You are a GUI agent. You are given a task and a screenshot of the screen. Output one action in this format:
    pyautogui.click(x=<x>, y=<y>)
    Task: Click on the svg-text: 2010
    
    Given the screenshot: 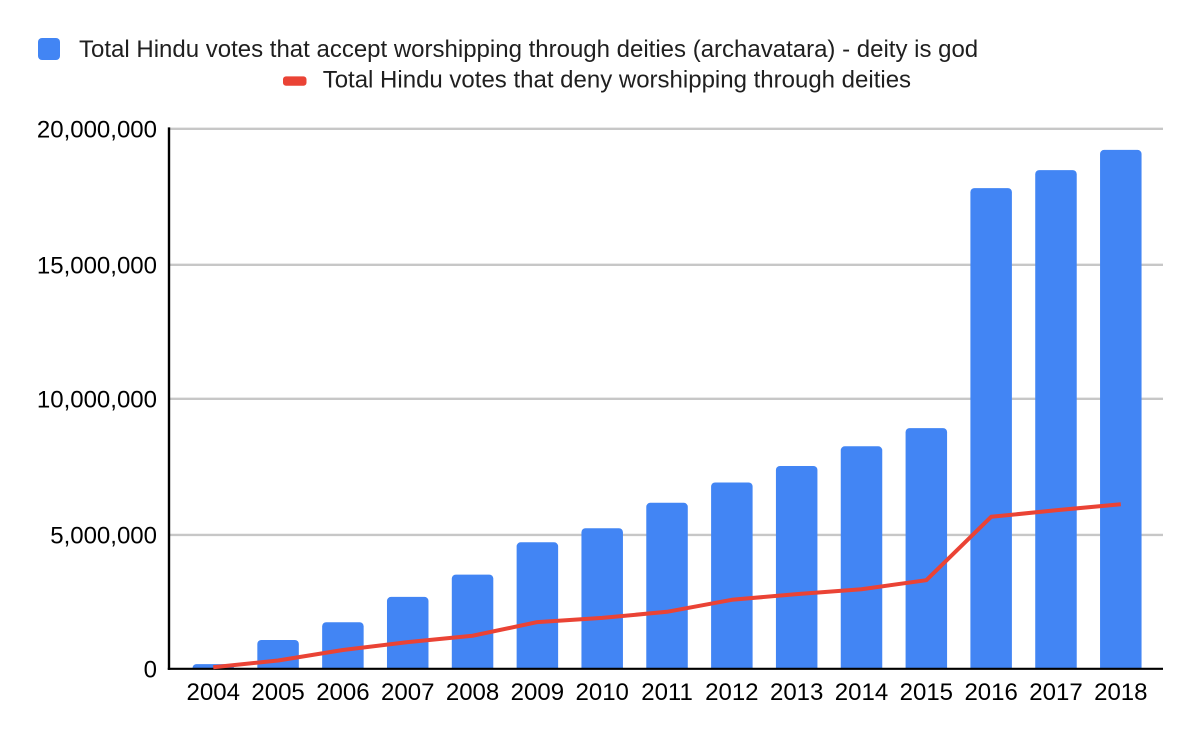 What is the action you would take?
    pyautogui.click(x=602, y=692)
    